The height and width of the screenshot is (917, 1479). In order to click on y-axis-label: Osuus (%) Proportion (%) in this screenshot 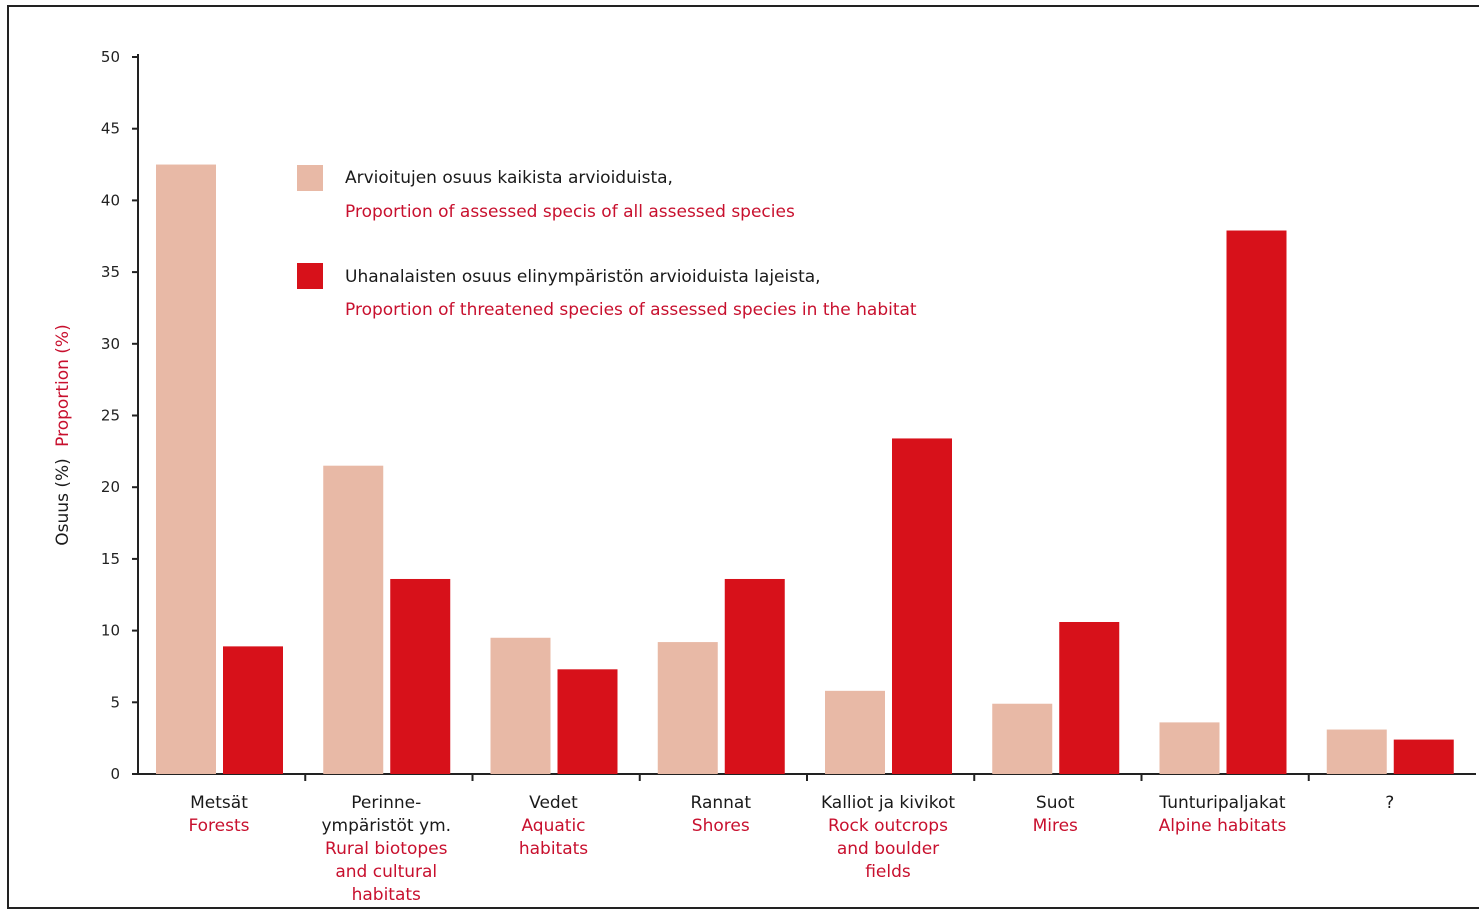, I will do `click(63, 434)`.